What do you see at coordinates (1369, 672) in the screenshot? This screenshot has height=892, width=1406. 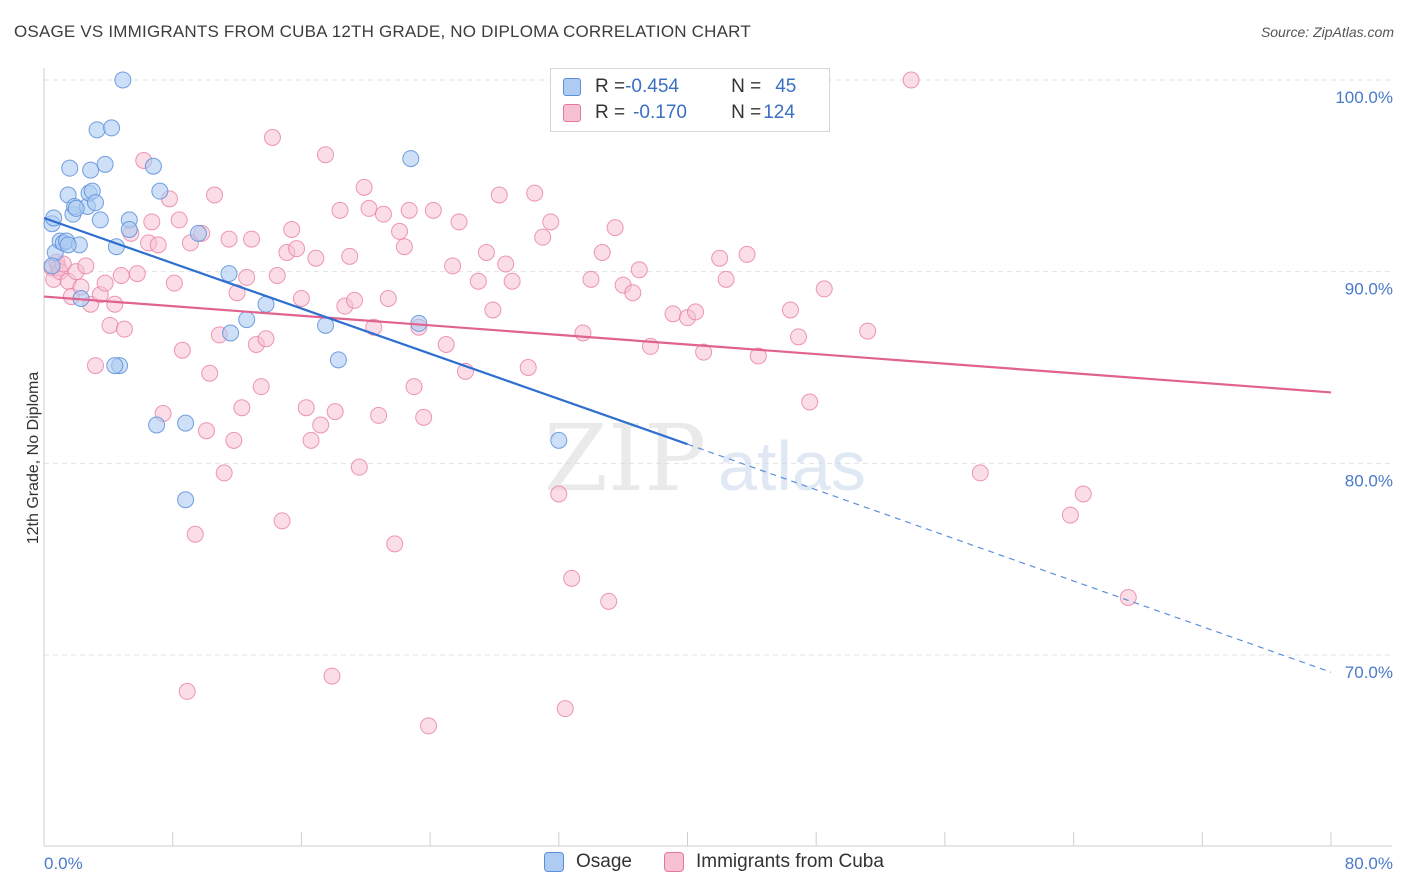 I see `y-tick-label: 70.0%` at bounding box center [1369, 672].